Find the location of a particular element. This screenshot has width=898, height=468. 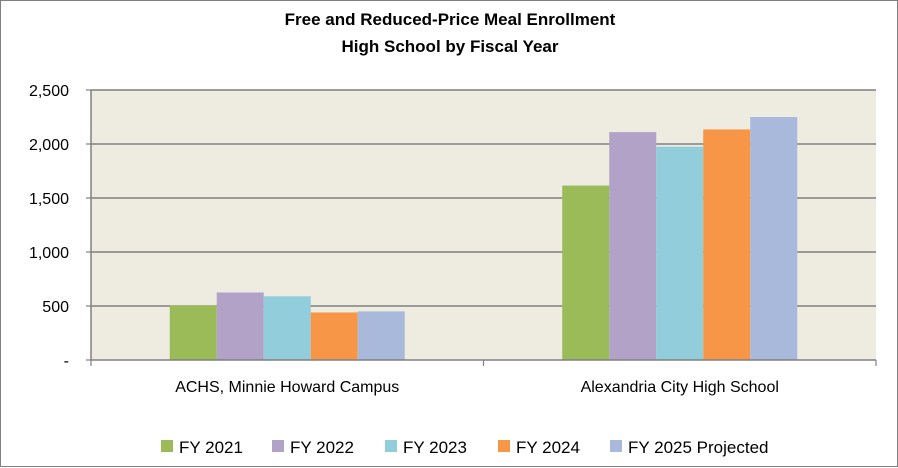

legend-label: FY 2025 Projected is located at coordinates (698, 447).